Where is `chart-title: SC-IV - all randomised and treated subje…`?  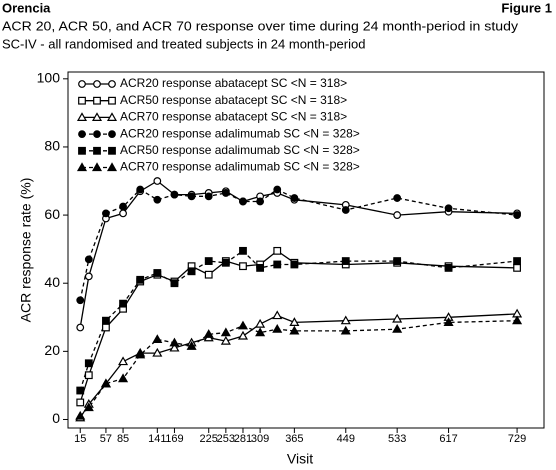 chart-title: SC-IV - all randomised and treated subje… is located at coordinates (183, 43).